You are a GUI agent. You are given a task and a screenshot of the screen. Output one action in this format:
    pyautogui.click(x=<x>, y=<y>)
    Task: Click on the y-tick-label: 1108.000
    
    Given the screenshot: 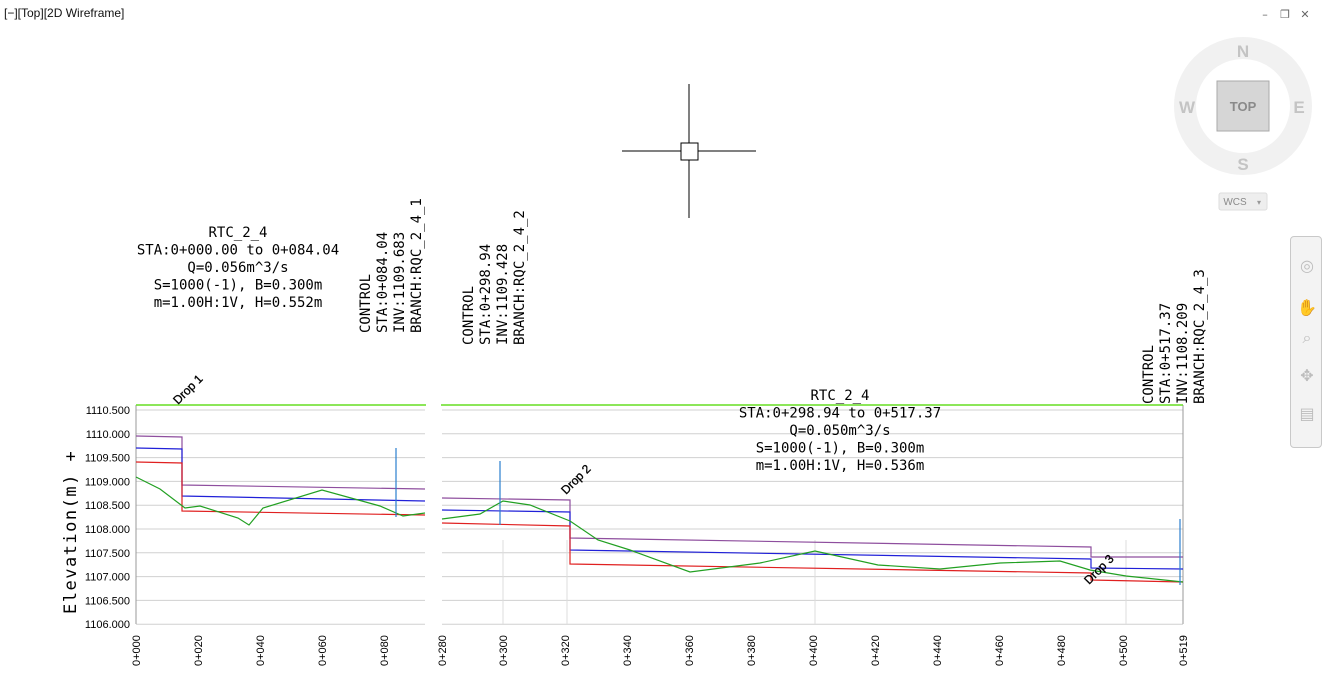 What is the action you would take?
    pyautogui.click(x=107, y=530)
    